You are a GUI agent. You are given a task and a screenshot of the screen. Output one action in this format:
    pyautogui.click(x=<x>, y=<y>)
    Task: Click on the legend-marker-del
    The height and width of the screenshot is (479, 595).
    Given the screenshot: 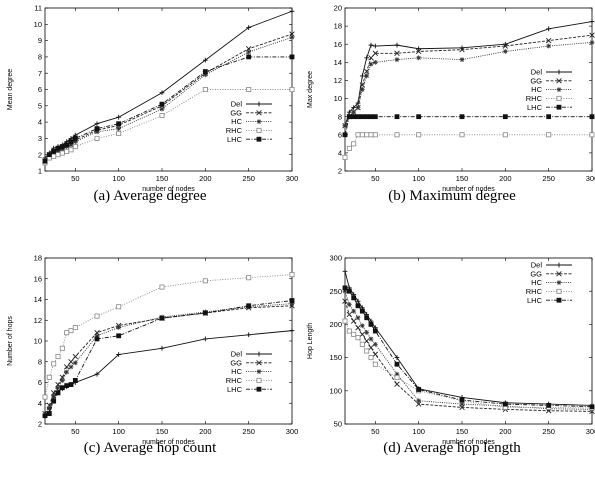 What is the action you would take?
    pyautogui.click(x=259, y=104)
    